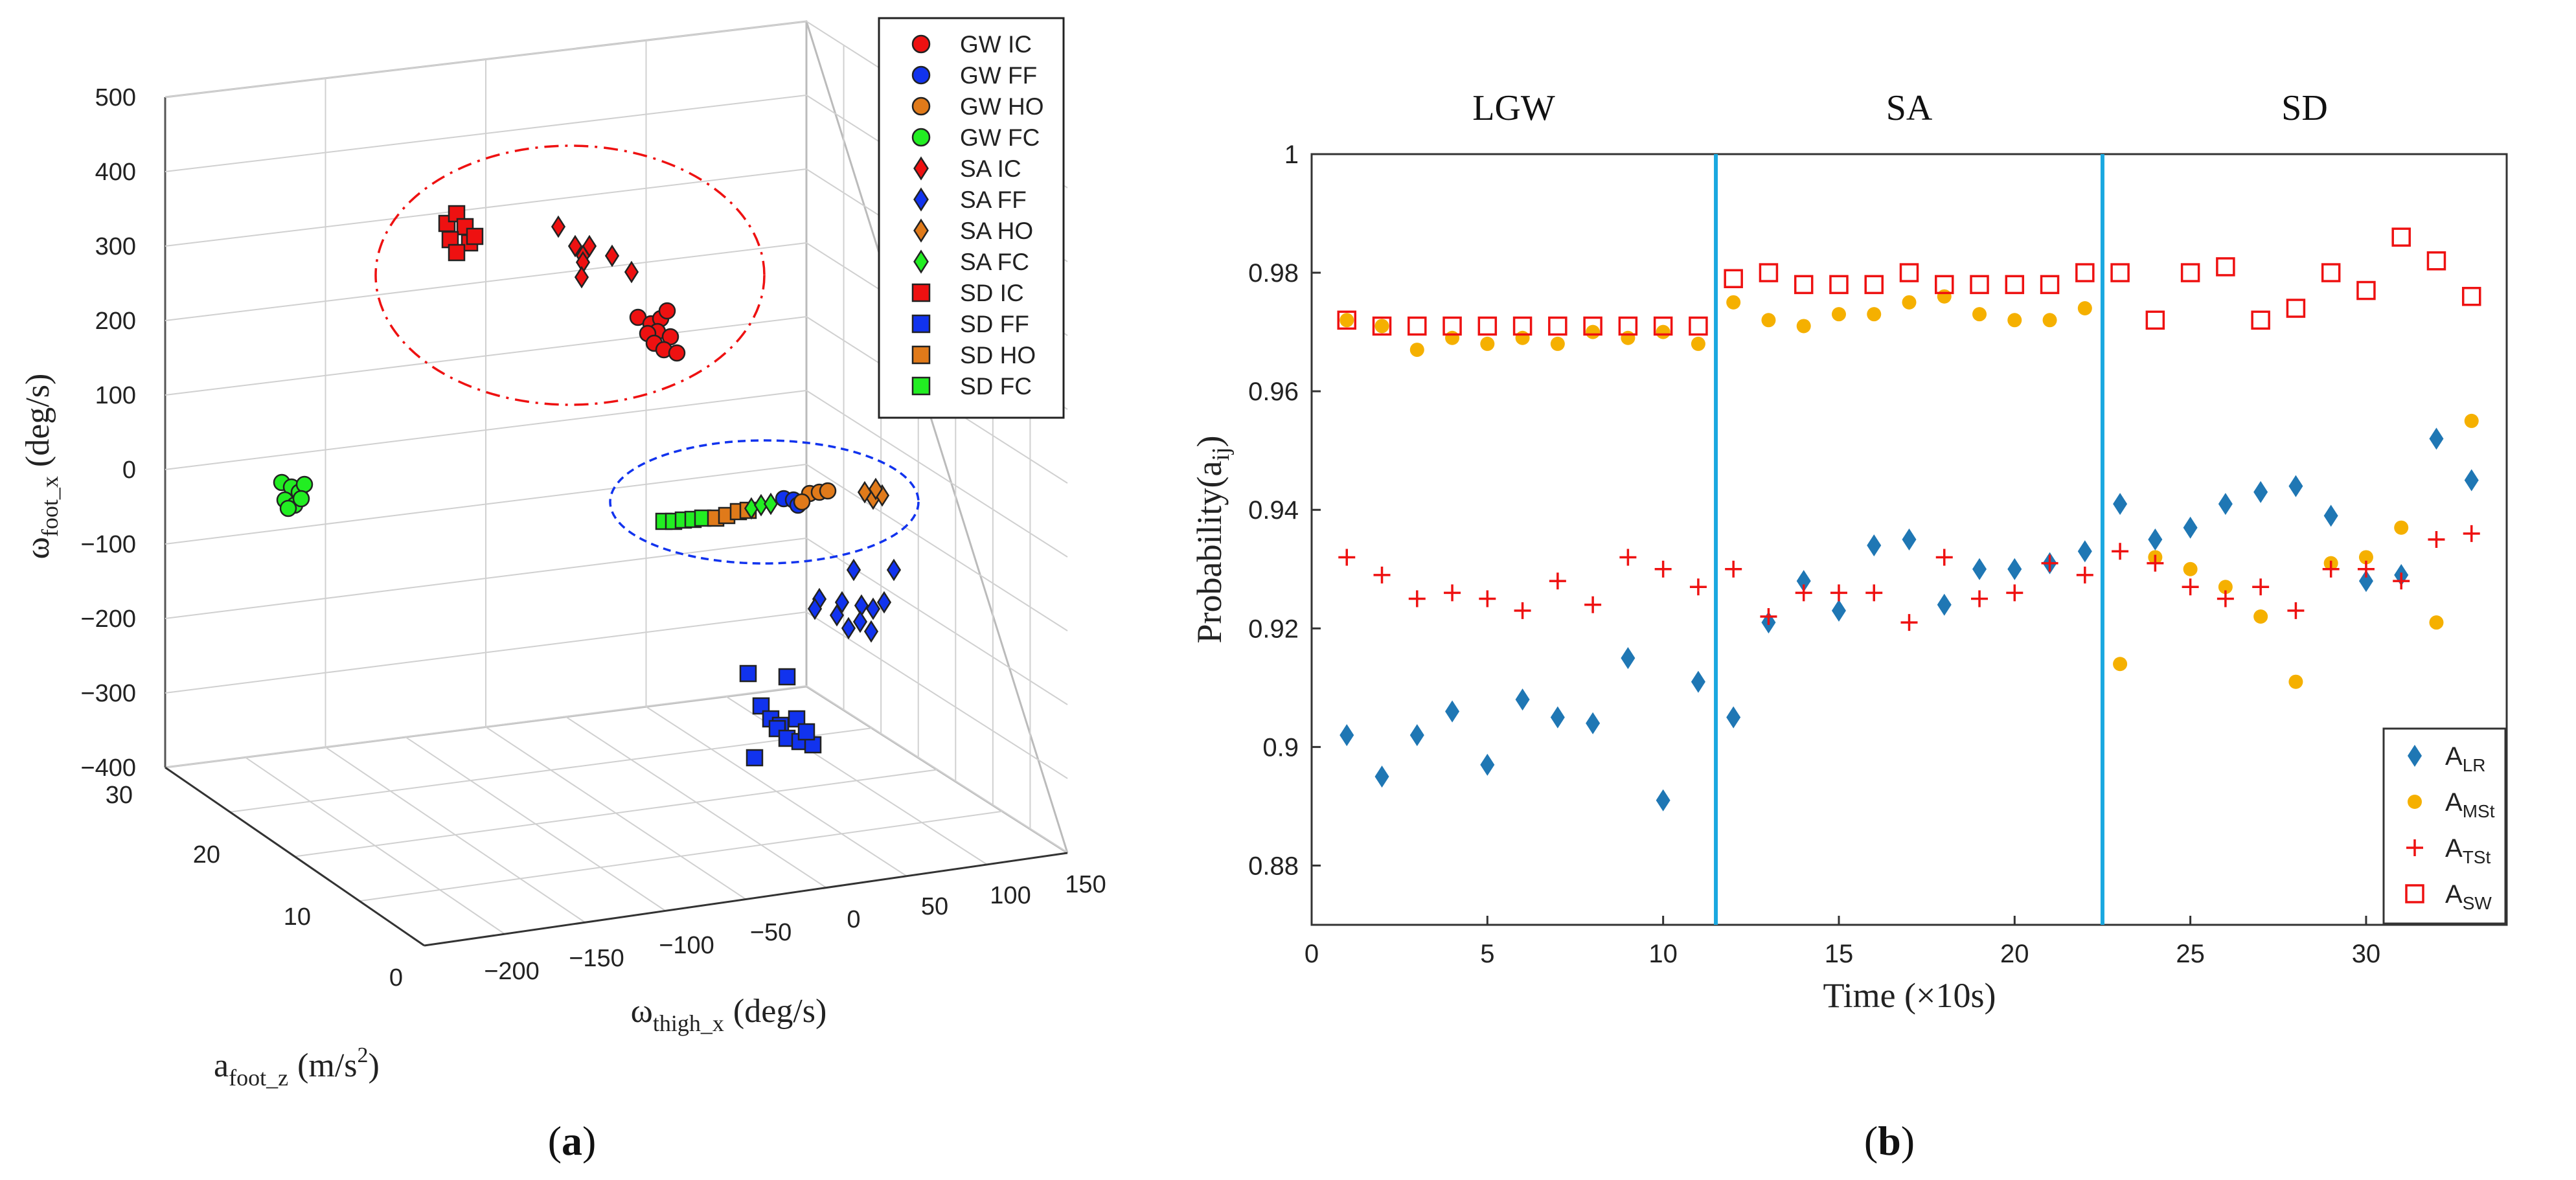 This screenshot has height=1180, width=2576. Describe the element at coordinates (935, 906) in the screenshot. I see `x-tick-label: 50` at that location.